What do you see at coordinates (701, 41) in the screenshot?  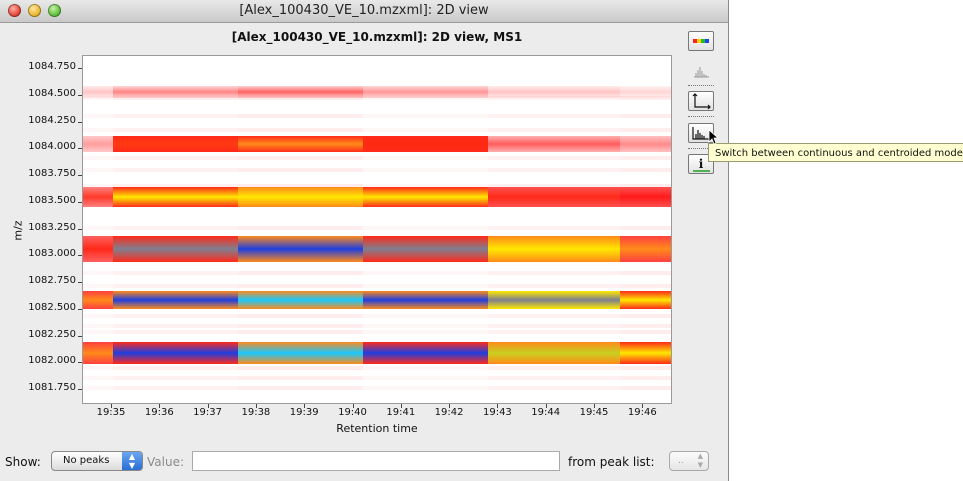 I see `color-palette-button` at bounding box center [701, 41].